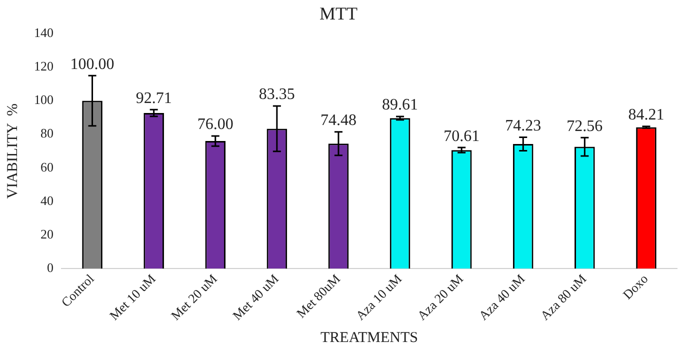  What do you see at coordinates (47, 200) in the screenshot?
I see `y-tick-label: 40` at bounding box center [47, 200].